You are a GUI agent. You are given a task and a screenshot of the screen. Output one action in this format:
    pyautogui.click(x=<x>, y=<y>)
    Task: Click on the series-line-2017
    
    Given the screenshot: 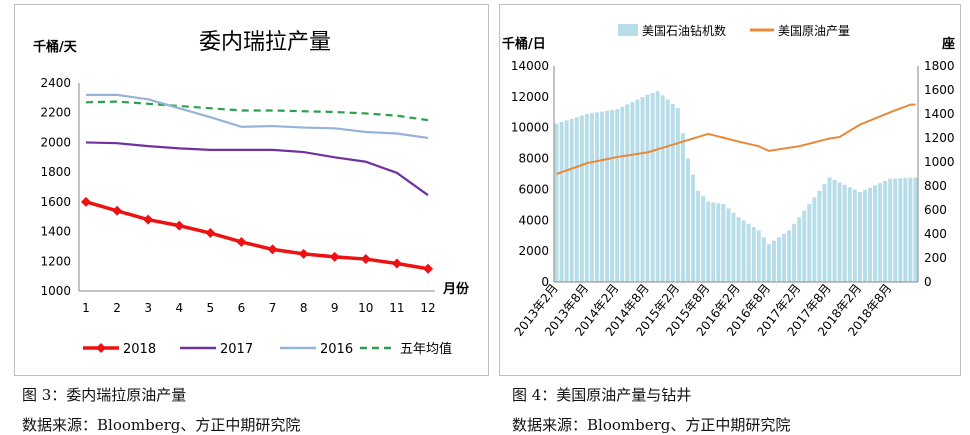 What is the action you would take?
    pyautogui.click(x=257, y=169)
    